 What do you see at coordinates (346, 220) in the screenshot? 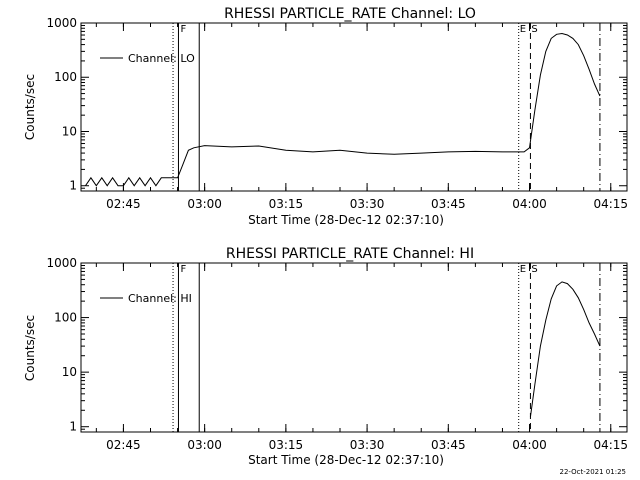
I see `x-axis-label-lo: Start Time (28-Dec-12 02:37:10)` at bounding box center [346, 220].